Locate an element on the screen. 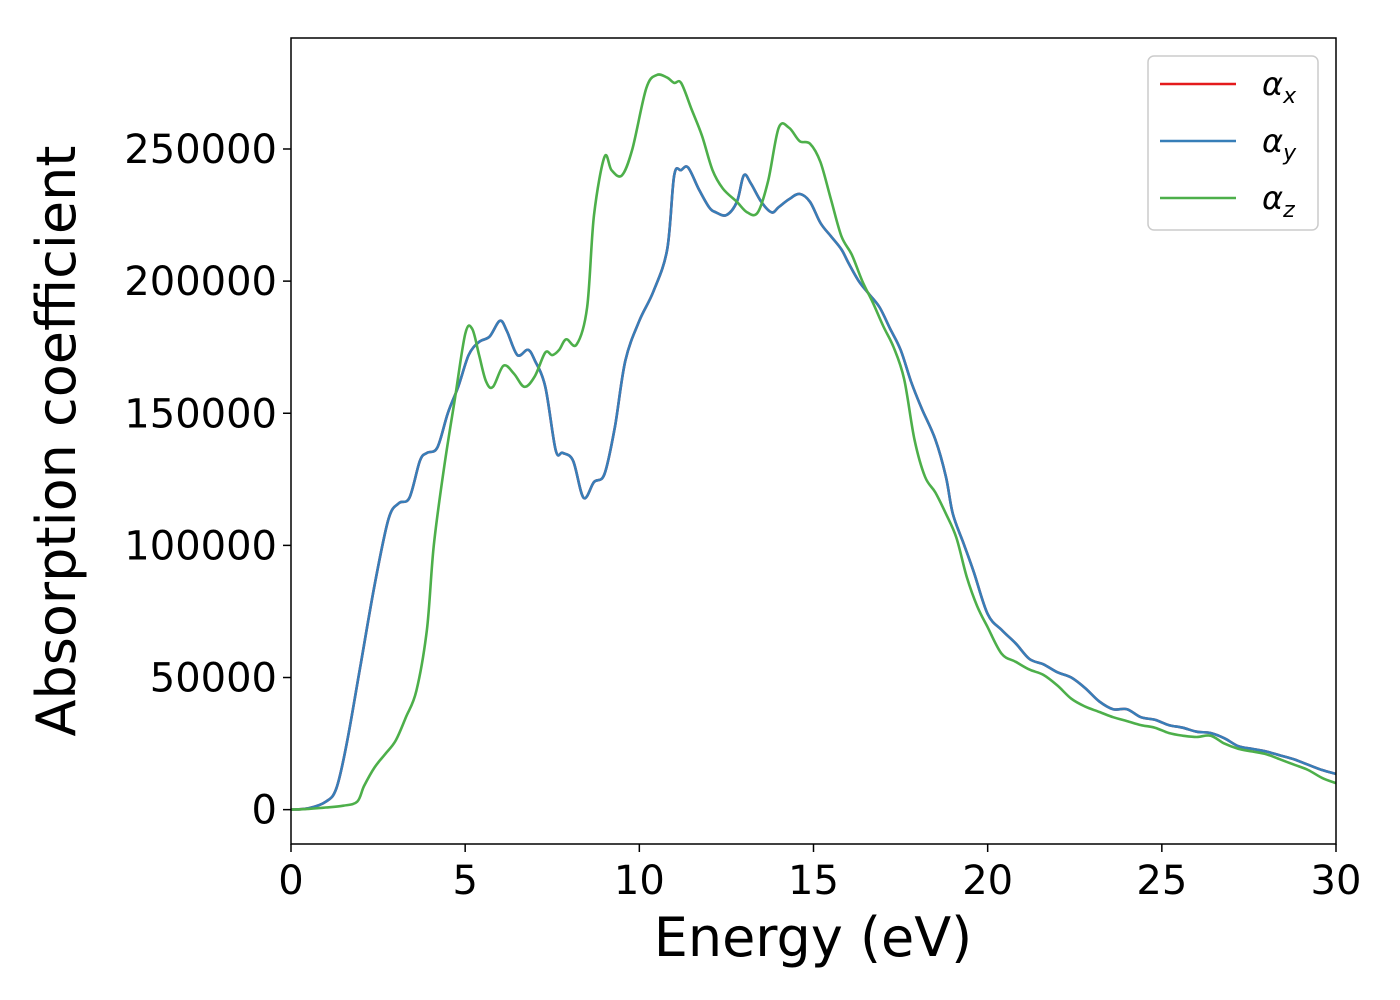 The height and width of the screenshot is (1000, 1400). legend: αx αy αz is located at coordinates (1233, 143).